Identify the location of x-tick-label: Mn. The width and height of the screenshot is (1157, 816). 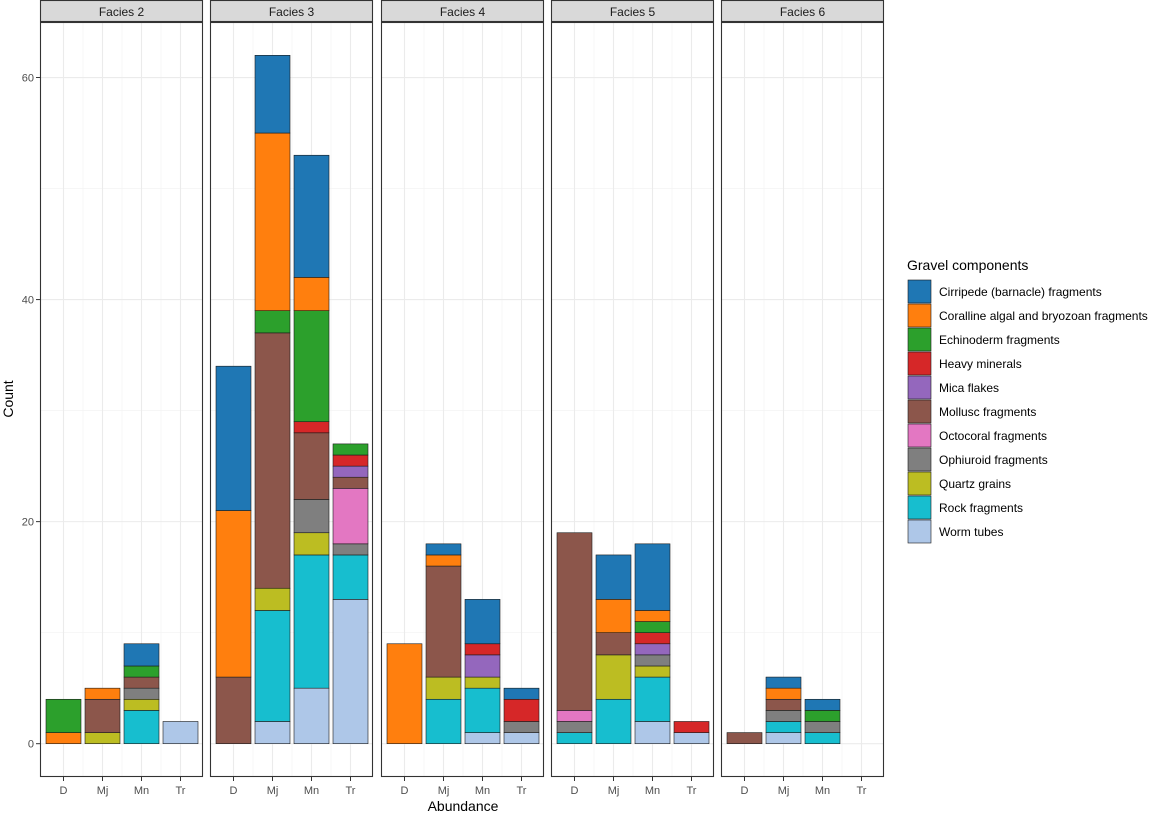
(482, 791).